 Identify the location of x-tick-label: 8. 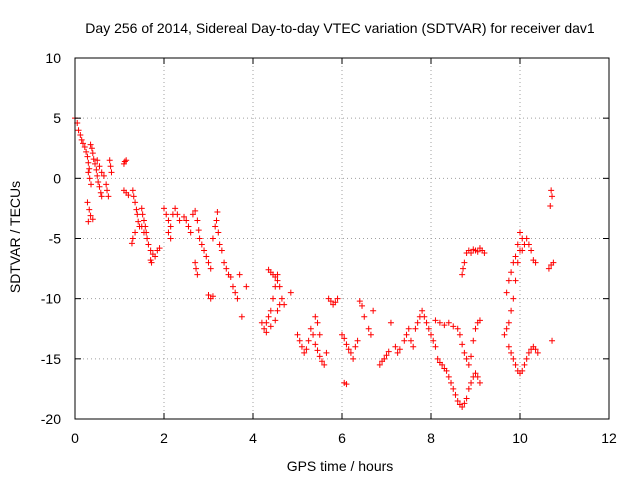
(431, 438).